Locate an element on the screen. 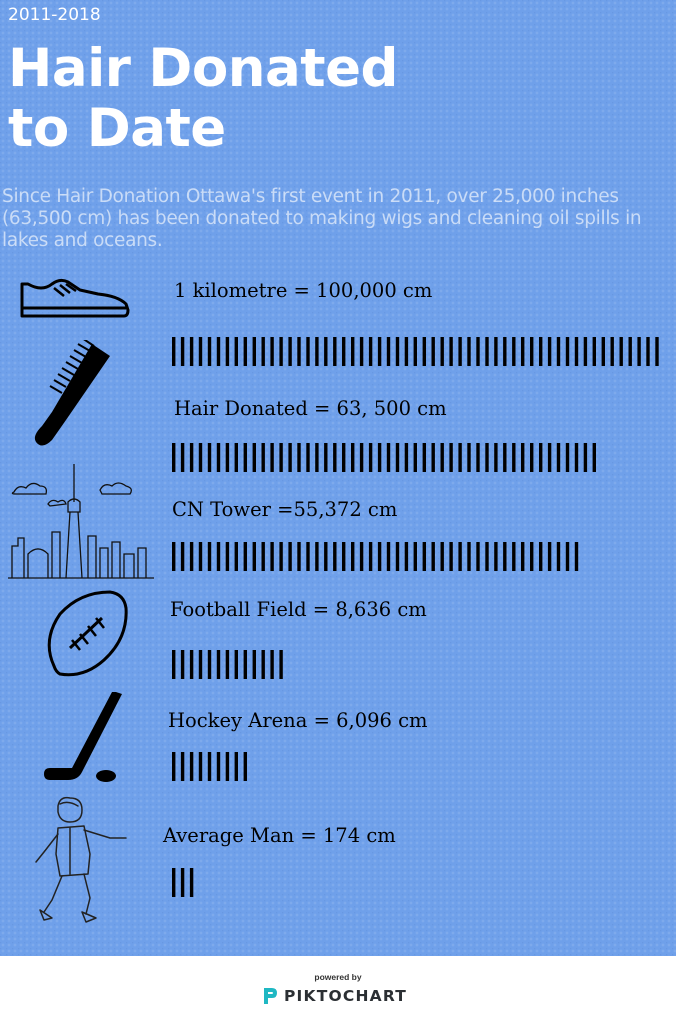 This screenshot has height=1024, width=676. label-kilometre: 1 kilometre = 100,000 cm is located at coordinates (303, 290).